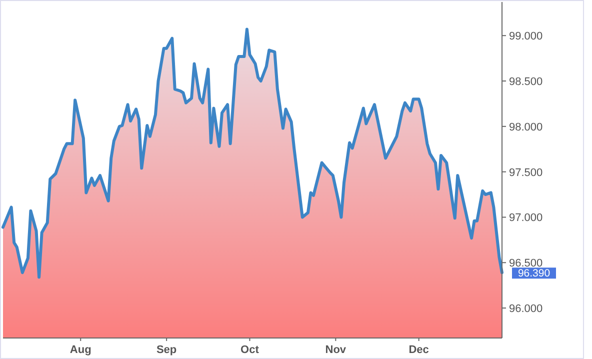 This screenshot has height=359, width=592. Describe the element at coordinates (250, 350) in the screenshot. I see `x-tick-label: Oct` at that location.